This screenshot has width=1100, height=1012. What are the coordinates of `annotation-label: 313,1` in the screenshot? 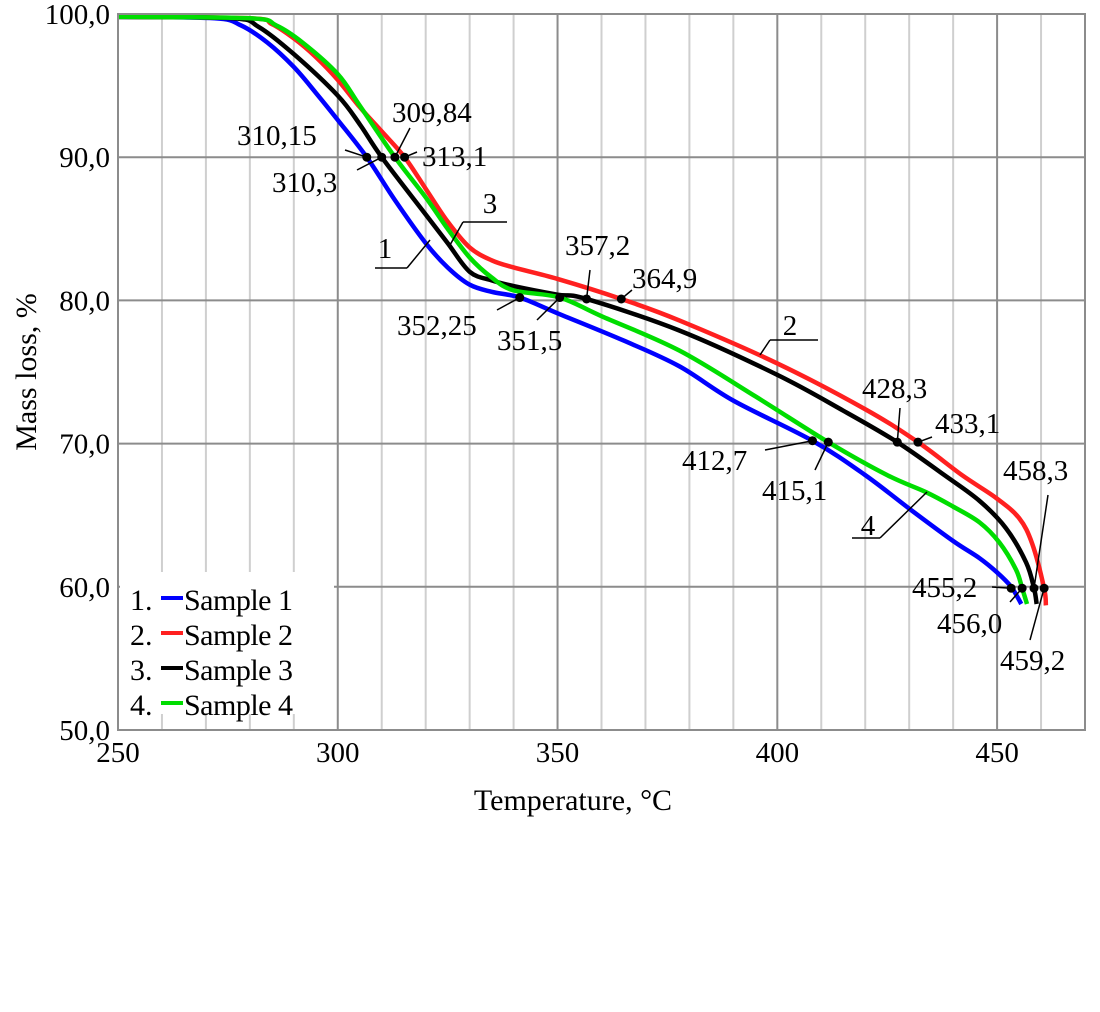 It's located at (454, 157).